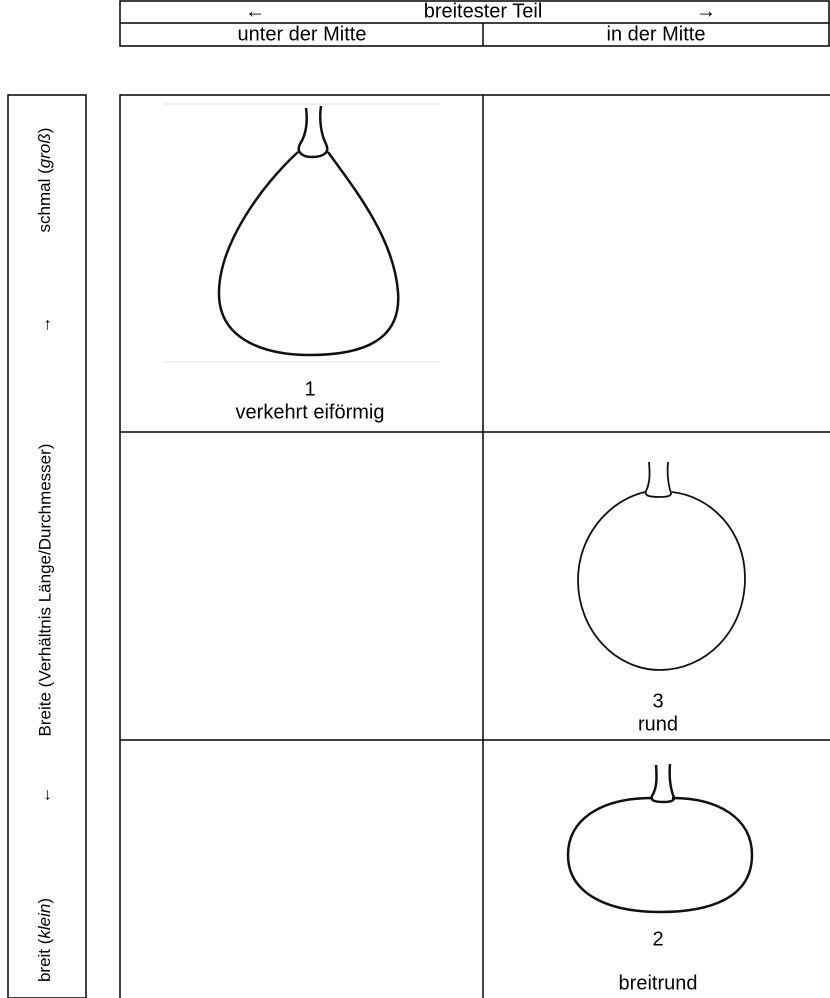 This screenshot has height=998, width=830. I want to click on column-label: unter der Mitte, so click(302, 34).